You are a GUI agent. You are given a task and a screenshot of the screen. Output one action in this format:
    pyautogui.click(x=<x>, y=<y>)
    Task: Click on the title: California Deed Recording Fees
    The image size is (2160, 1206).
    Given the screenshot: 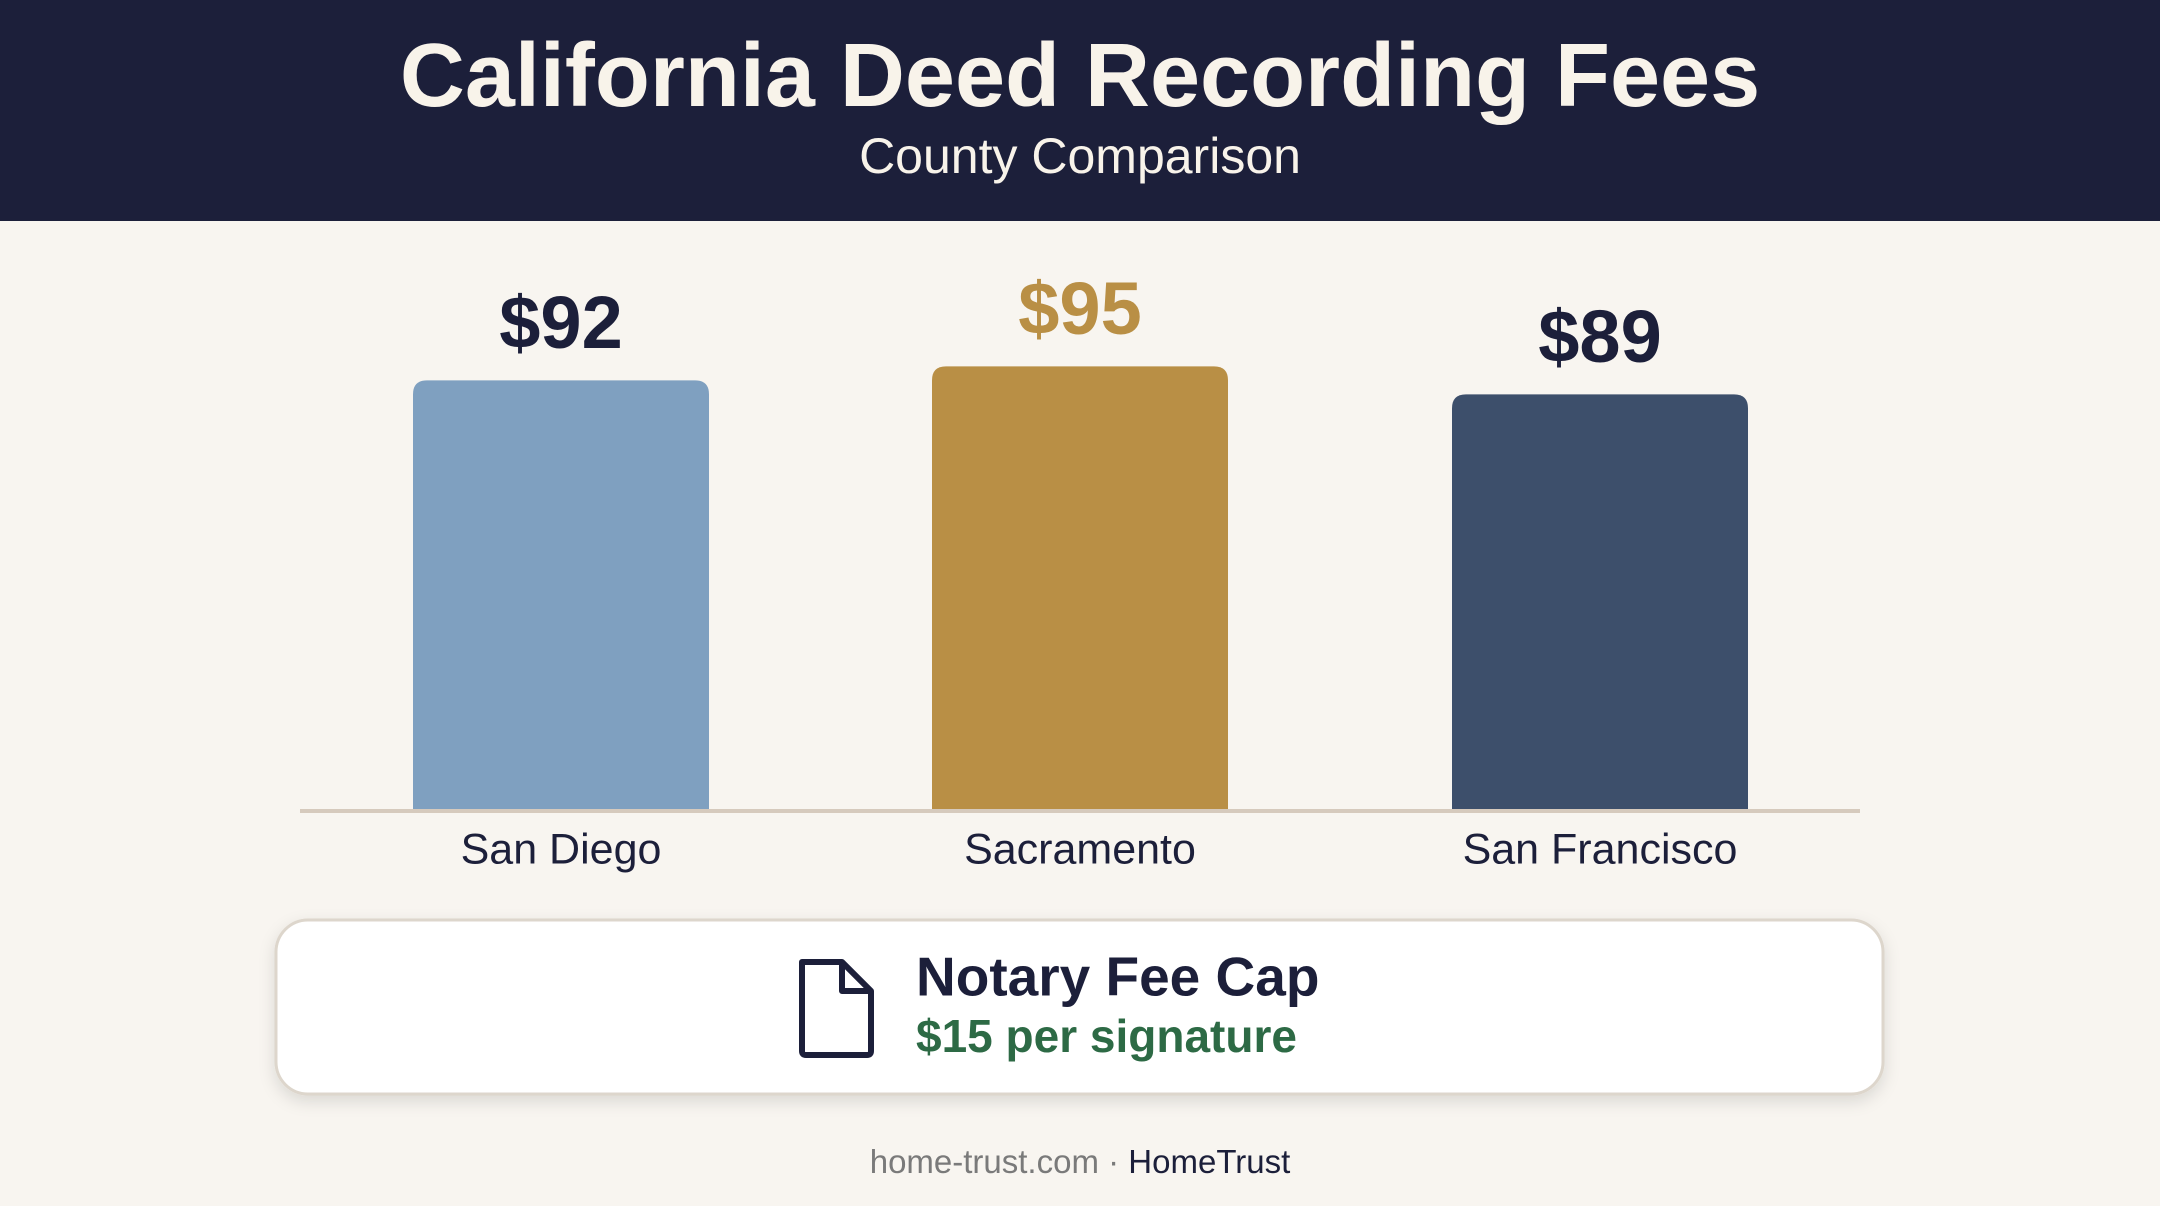 What is the action you would take?
    pyautogui.click(x=1080, y=76)
    